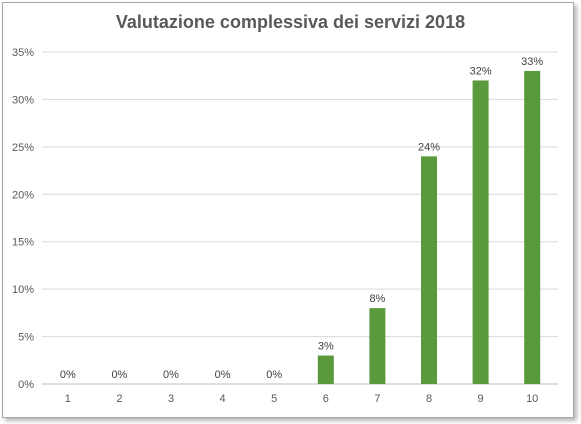 The height and width of the screenshot is (424, 581). I want to click on data-label: 8%, so click(377, 299).